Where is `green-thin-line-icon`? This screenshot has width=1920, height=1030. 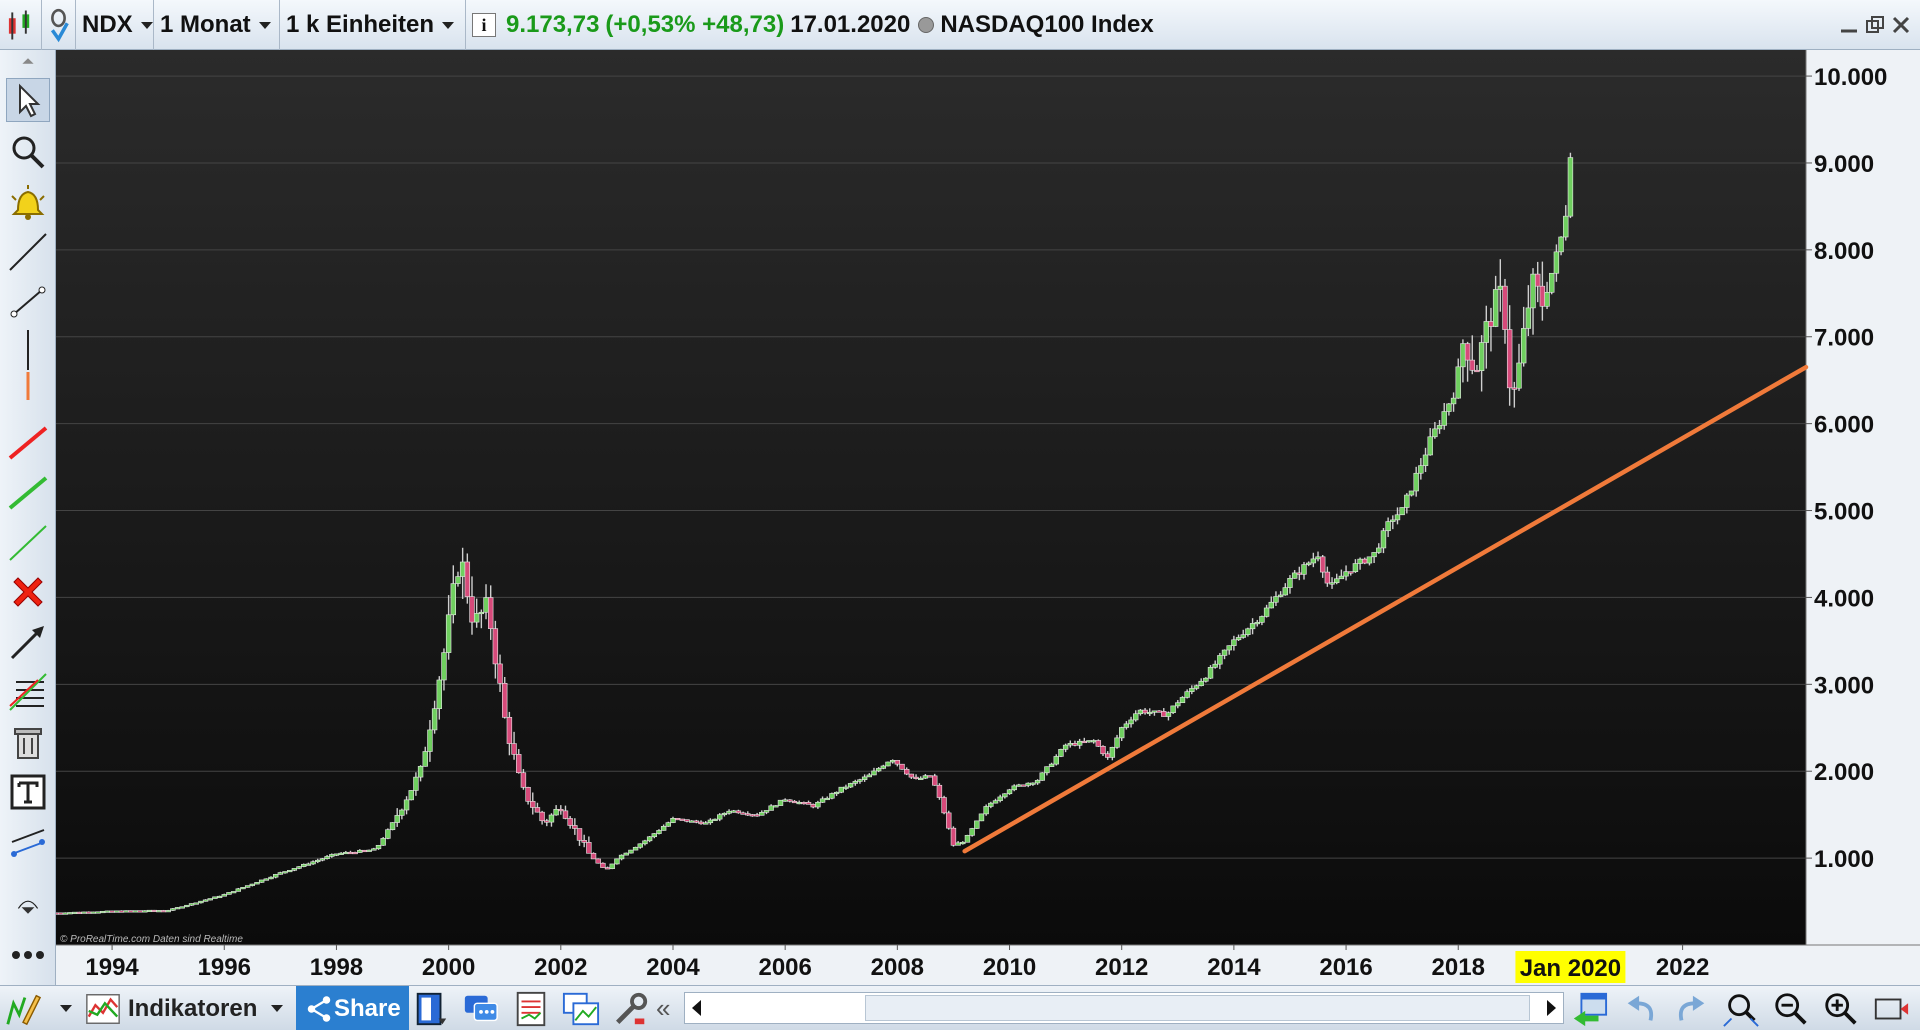
green-thin-line-icon is located at coordinates (28, 542).